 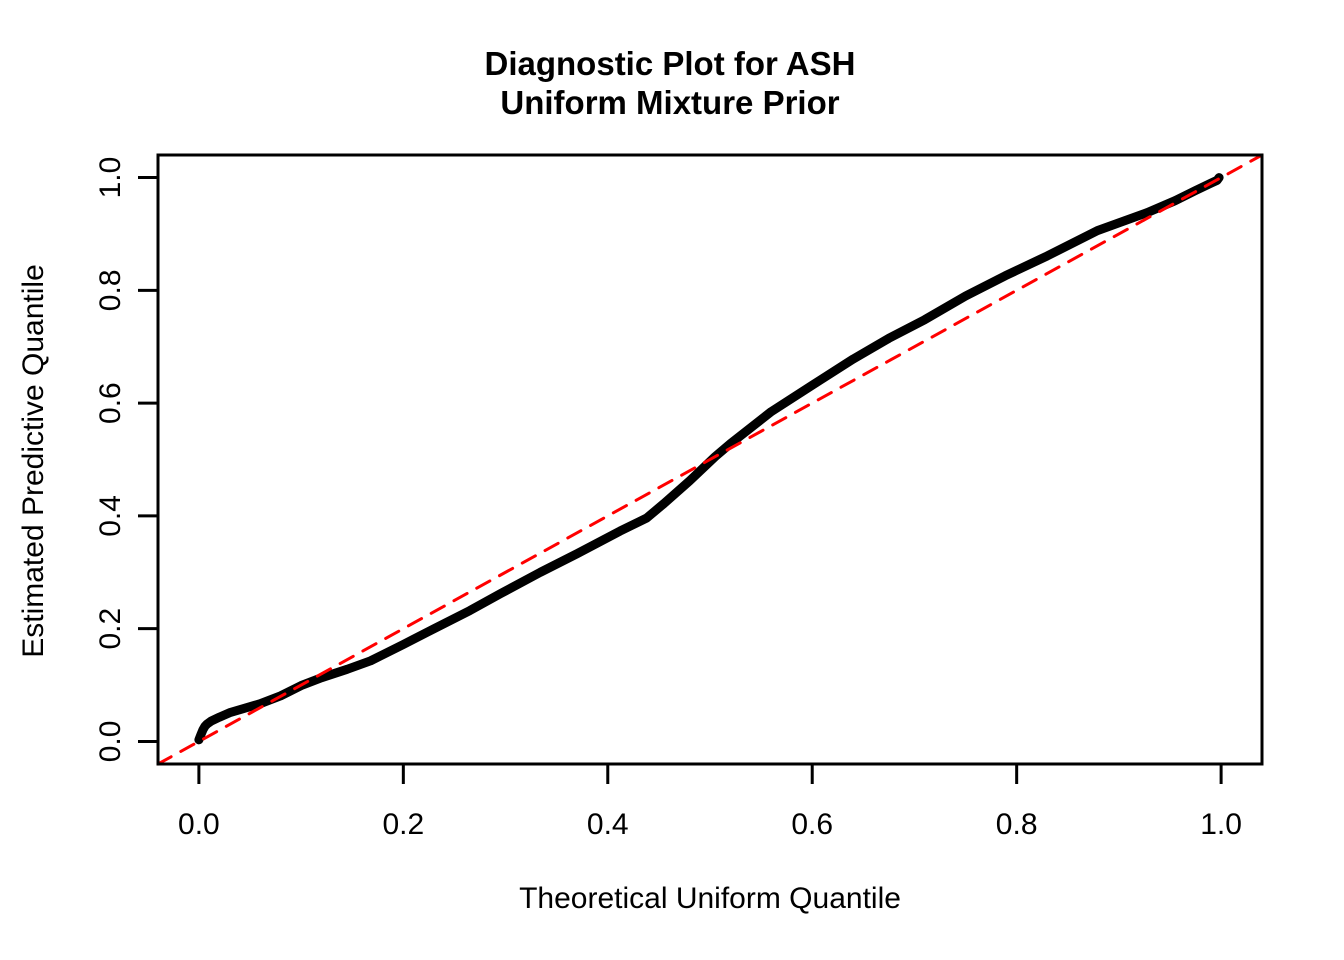 I want to click on plot-title-line-1: Diagnostic Plot for ASH, so click(x=670, y=63).